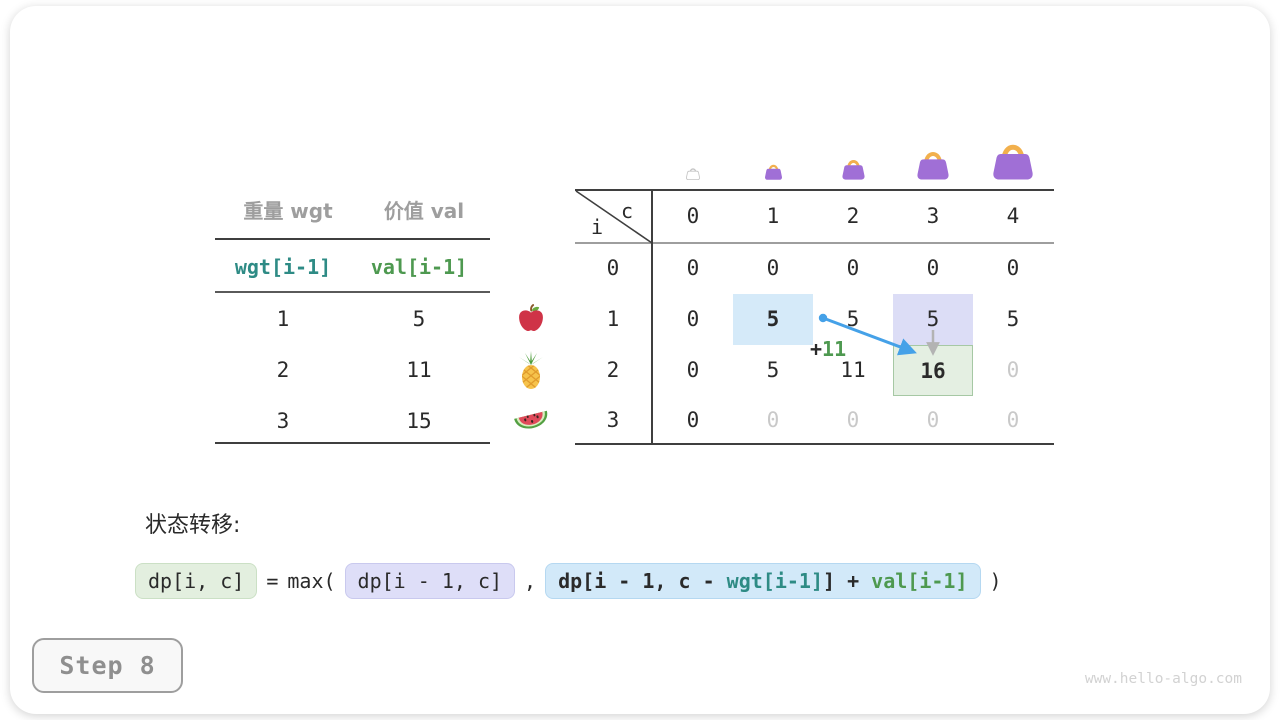  I want to click on dp-cell-3-1: 0, so click(773, 420).